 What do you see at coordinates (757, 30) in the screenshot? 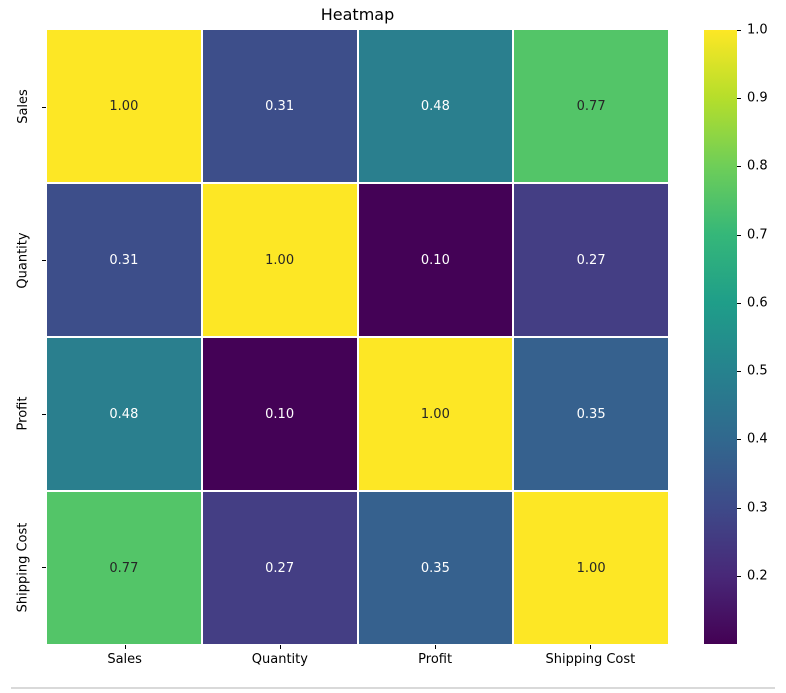
I see `colorbar-tick-label: 1.0` at bounding box center [757, 30].